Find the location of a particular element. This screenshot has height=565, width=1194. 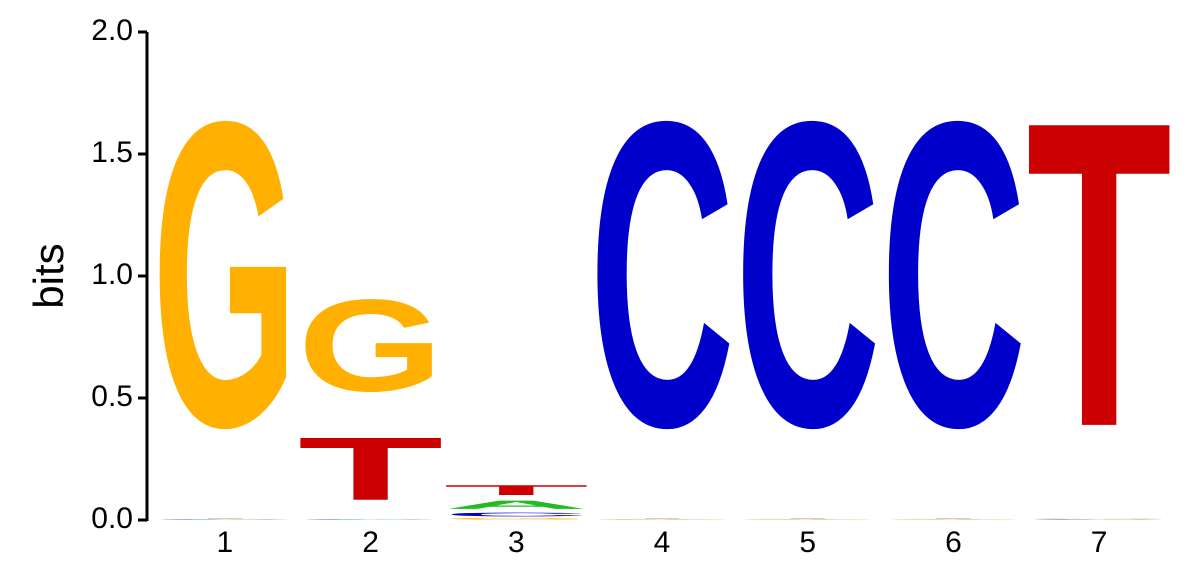

y-tick-label: 0.5 is located at coordinates (112, 396).